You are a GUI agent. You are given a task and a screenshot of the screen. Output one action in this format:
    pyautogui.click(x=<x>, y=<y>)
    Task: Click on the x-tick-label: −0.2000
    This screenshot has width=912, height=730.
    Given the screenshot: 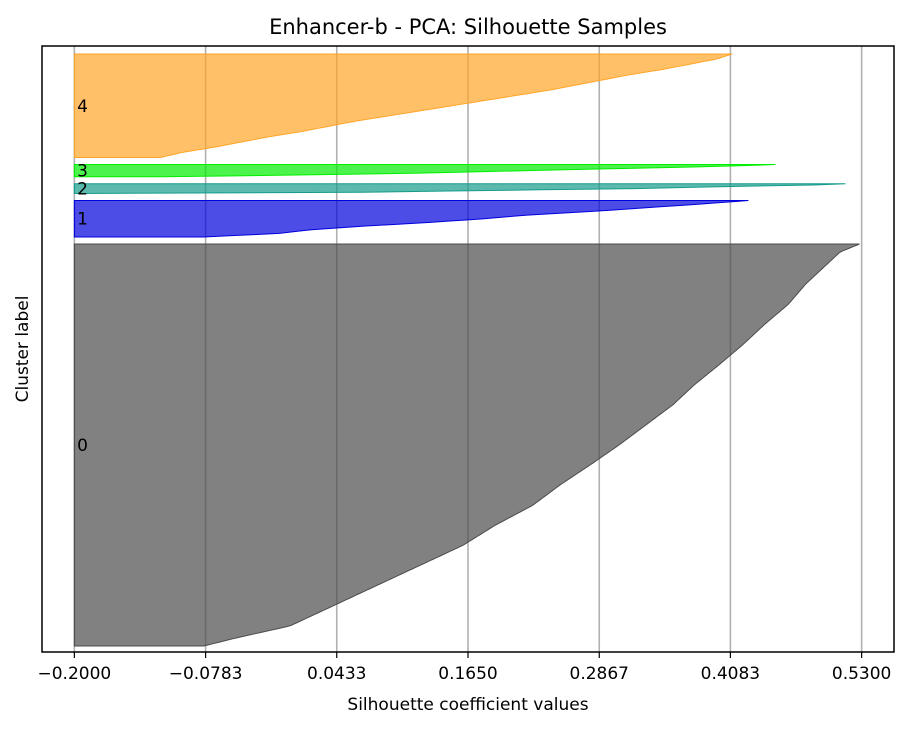 What is the action you would take?
    pyautogui.click(x=74, y=674)
    